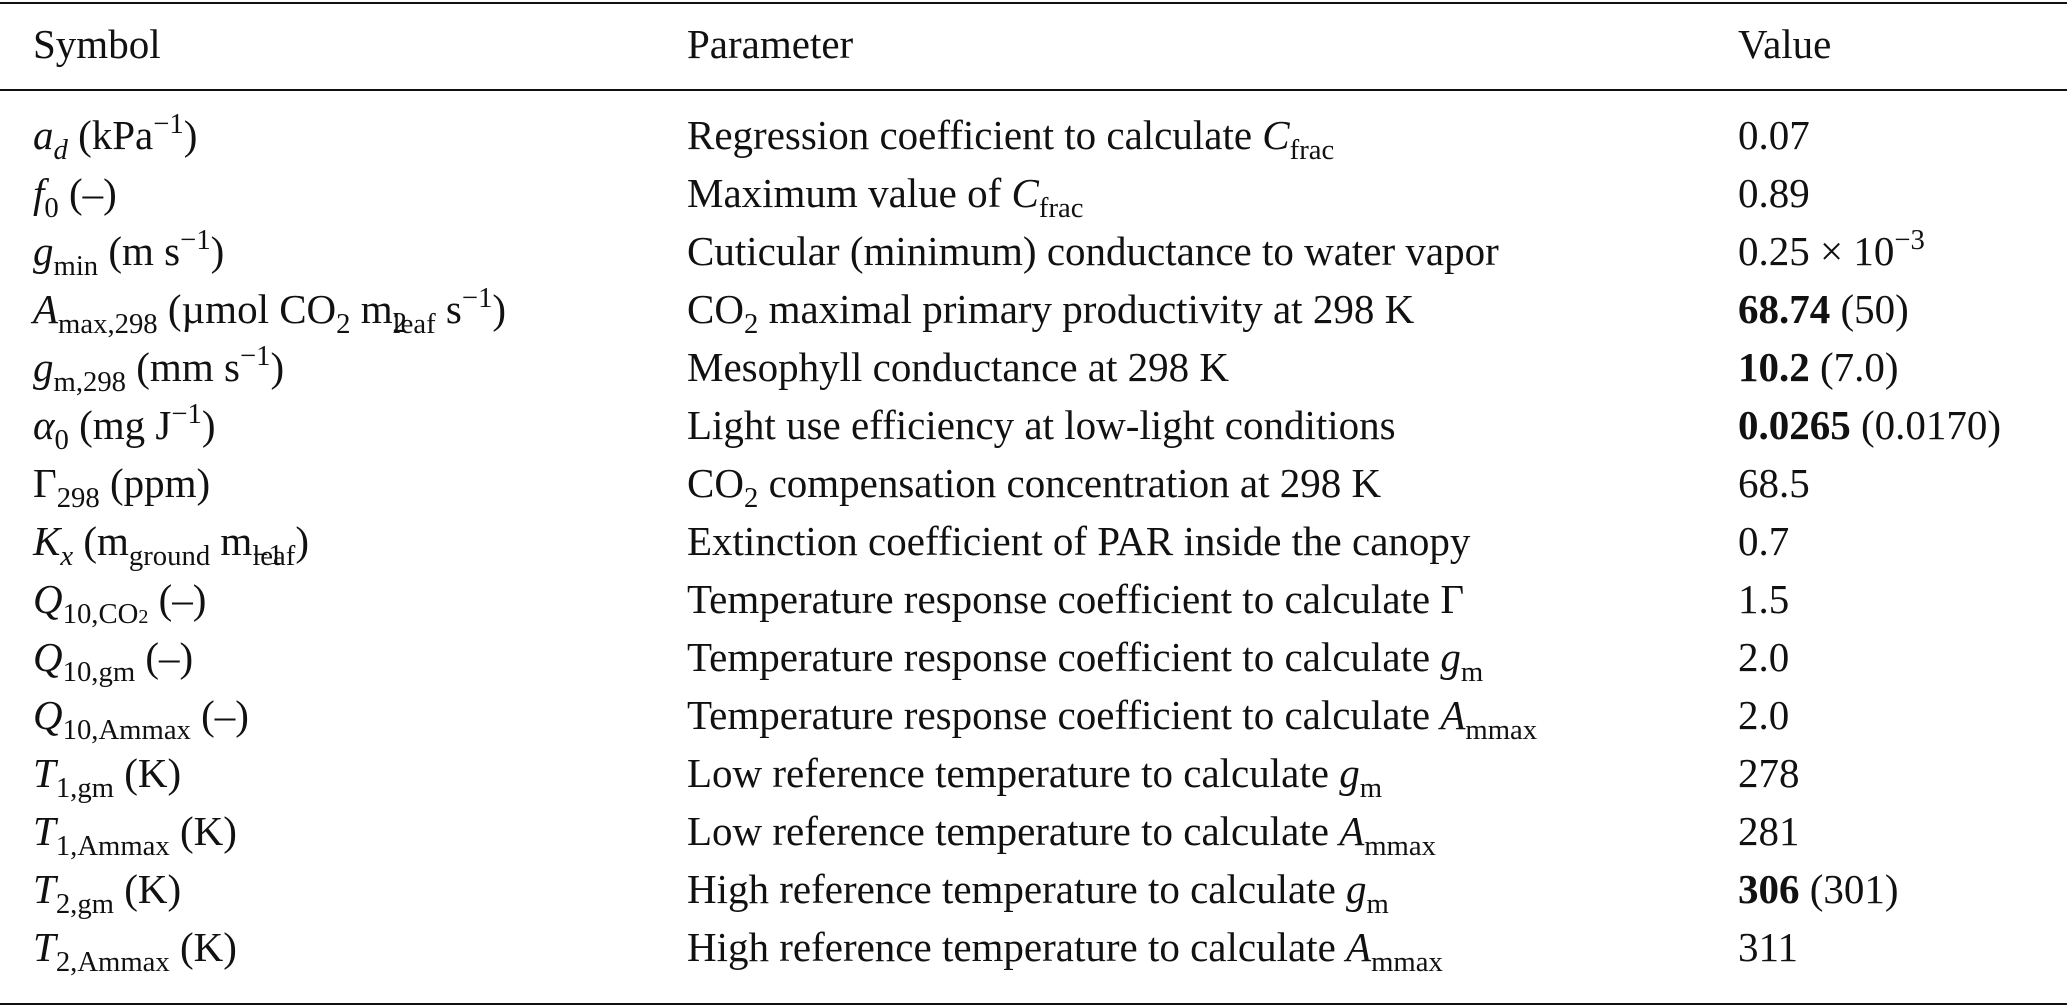 Image resolution: width=2067 pixels, height=1008 pixels. I want to click on value-cell: 281, so click(1769, 831).